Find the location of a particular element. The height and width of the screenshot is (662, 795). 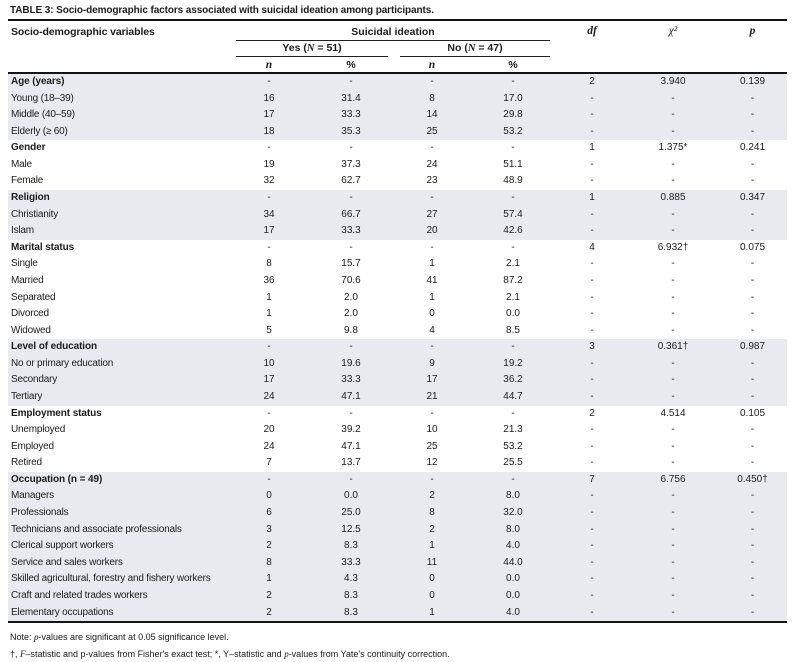

row-label: Retired is located at coordinates (26, 463).